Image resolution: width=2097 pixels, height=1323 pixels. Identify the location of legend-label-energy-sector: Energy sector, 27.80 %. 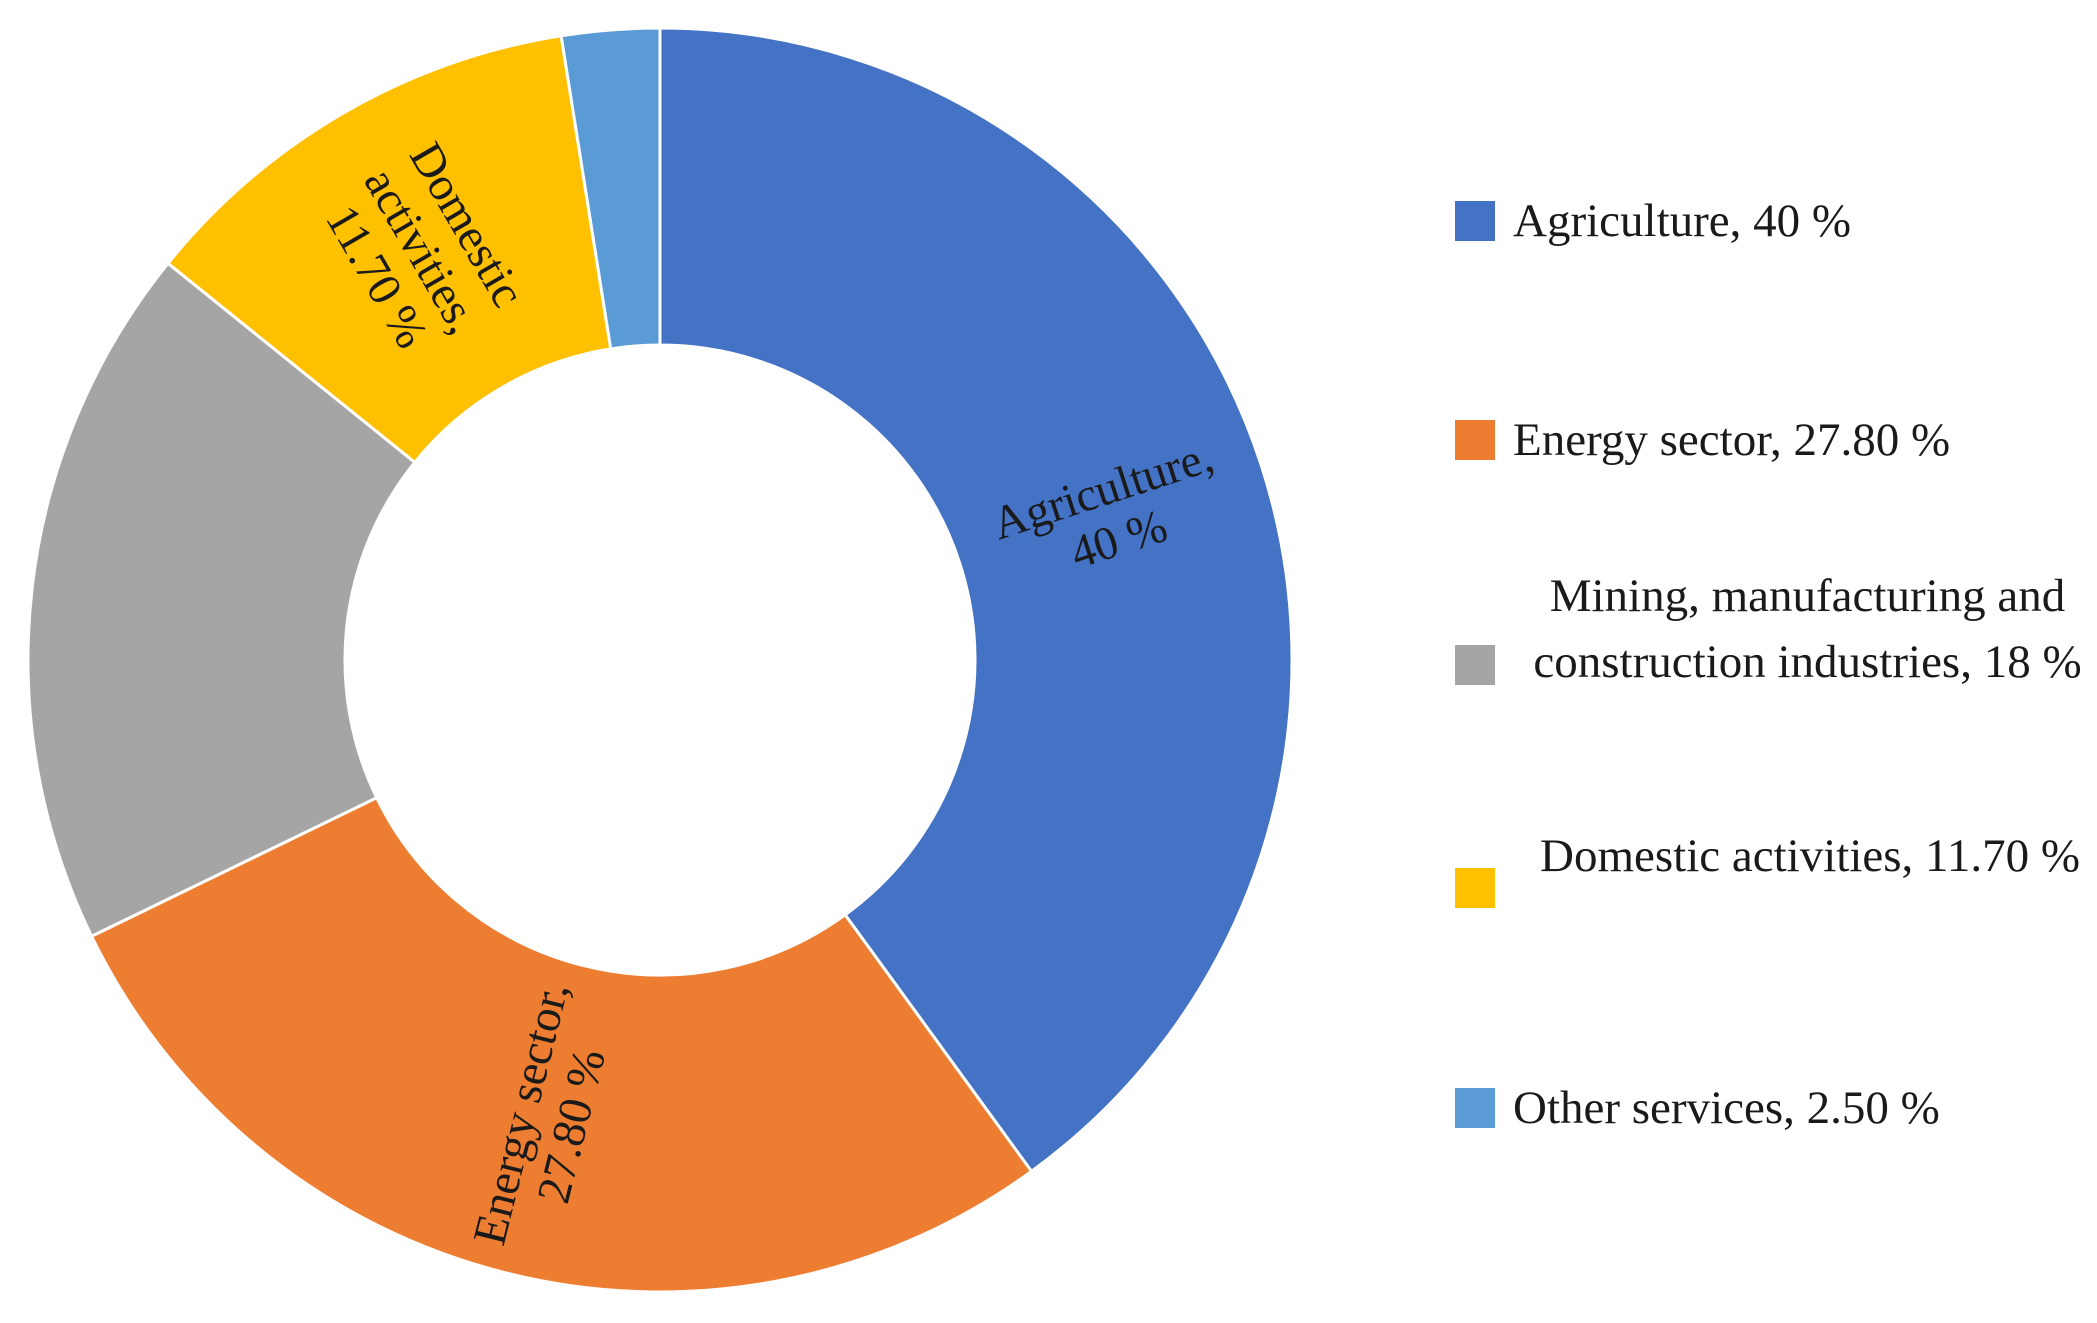
(1732, 440).